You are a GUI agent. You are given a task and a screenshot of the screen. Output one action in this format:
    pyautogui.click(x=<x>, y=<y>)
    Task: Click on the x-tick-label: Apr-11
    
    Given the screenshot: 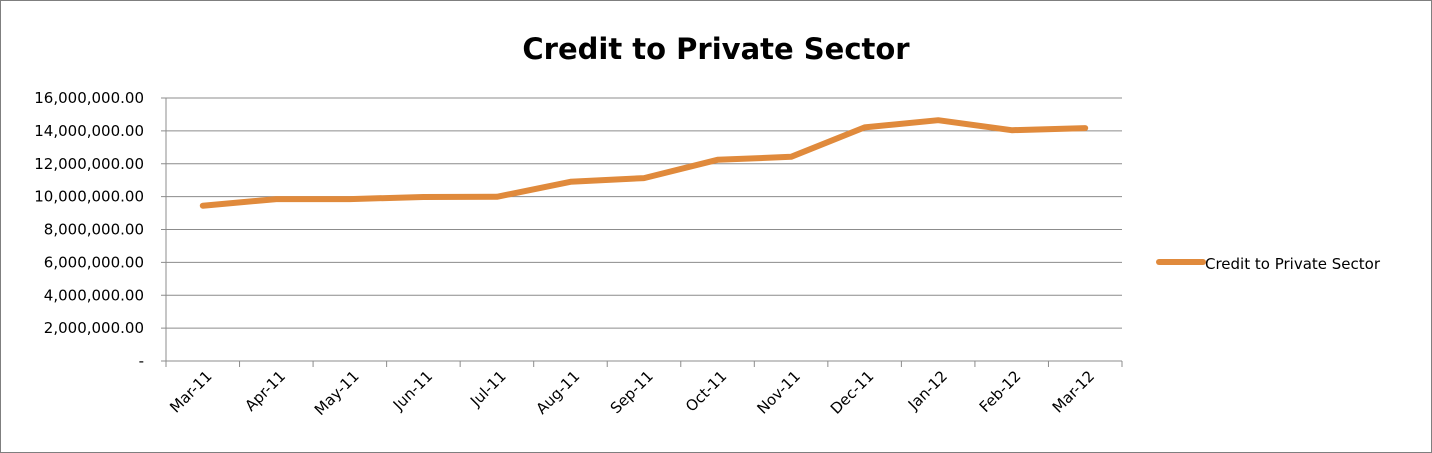 What is the action you would take?
    pyautogui.click(x=265, y=391)
    